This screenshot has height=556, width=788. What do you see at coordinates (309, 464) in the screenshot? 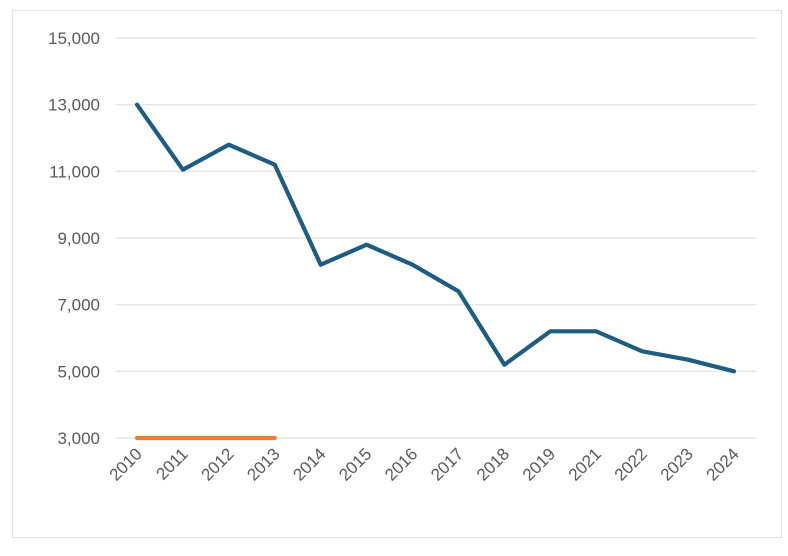
I see `x-tick-label: 2014` at bounding box center [309, 464].